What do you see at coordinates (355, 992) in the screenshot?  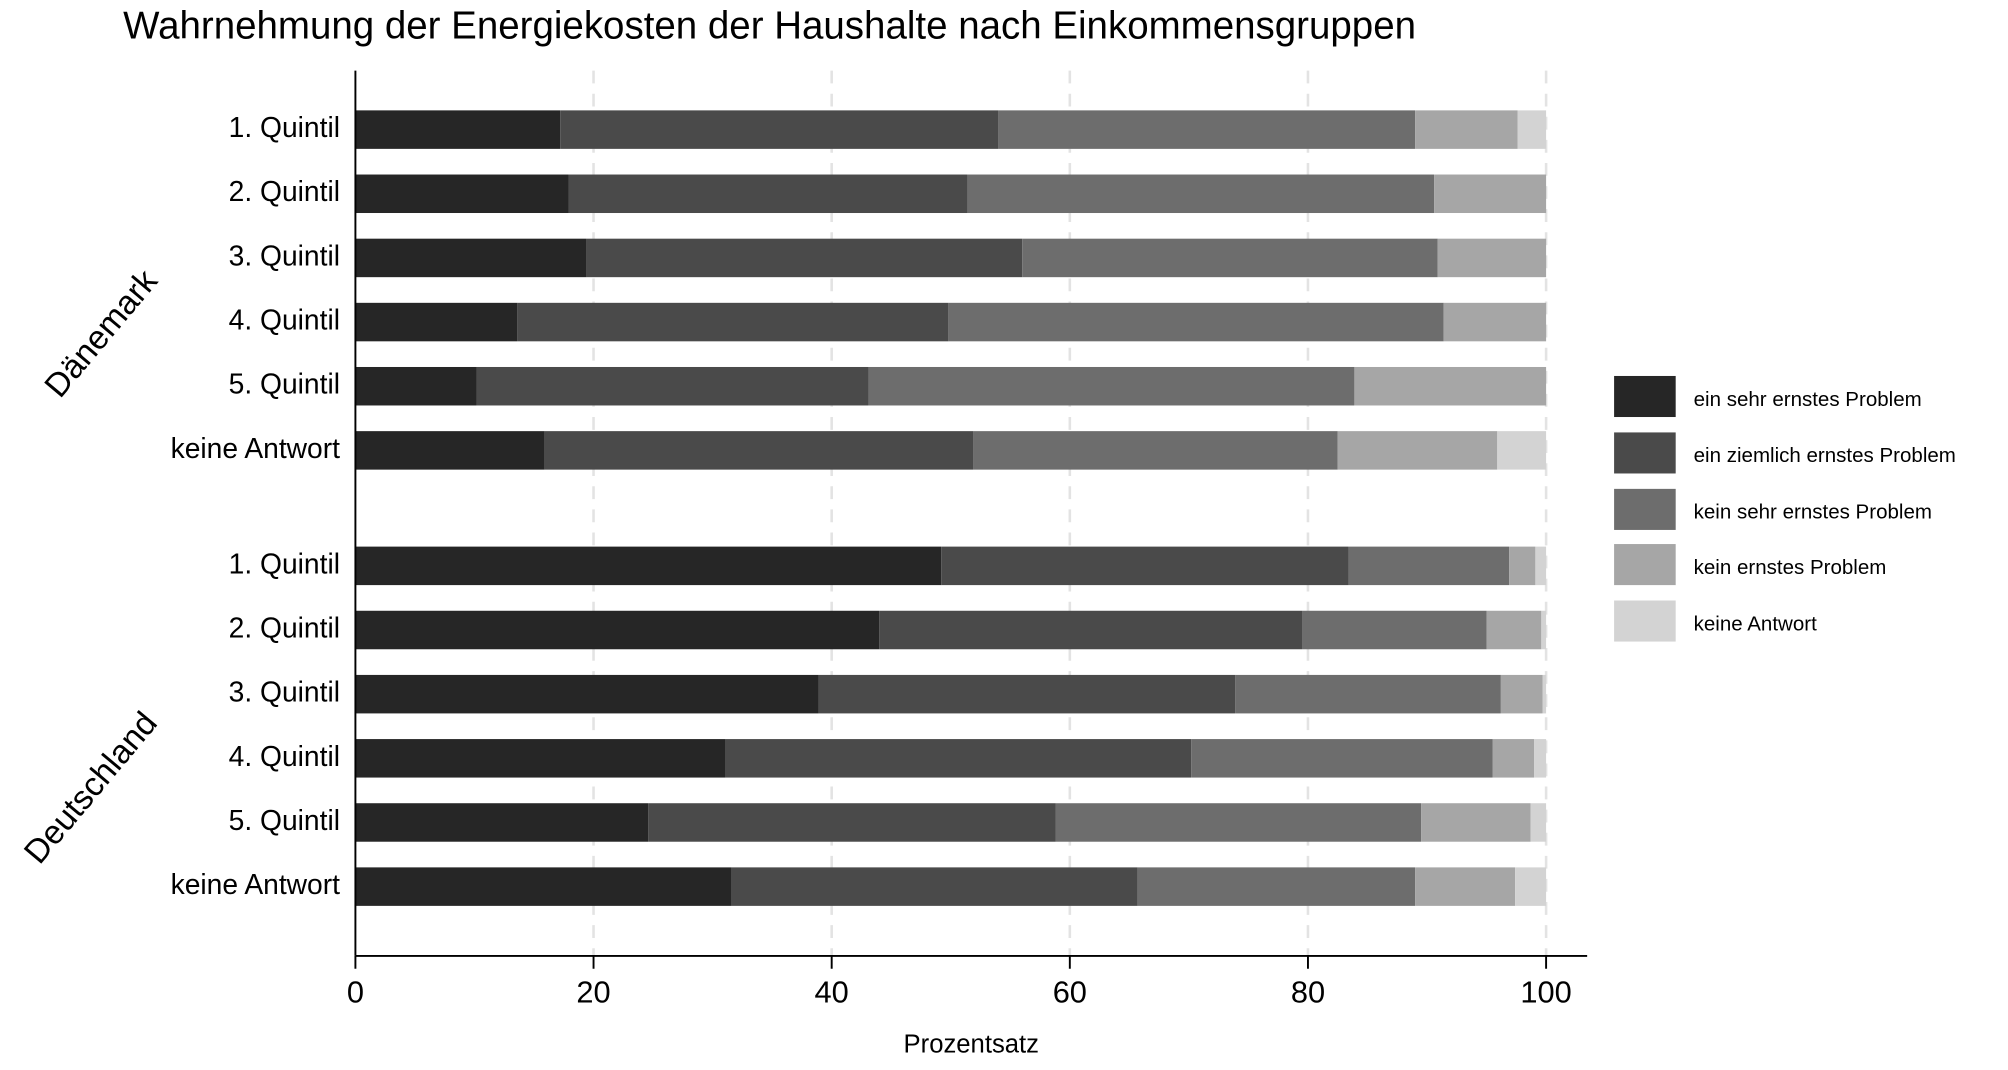 I see `x-tick-label: 0` at bounding box center [355, 992].